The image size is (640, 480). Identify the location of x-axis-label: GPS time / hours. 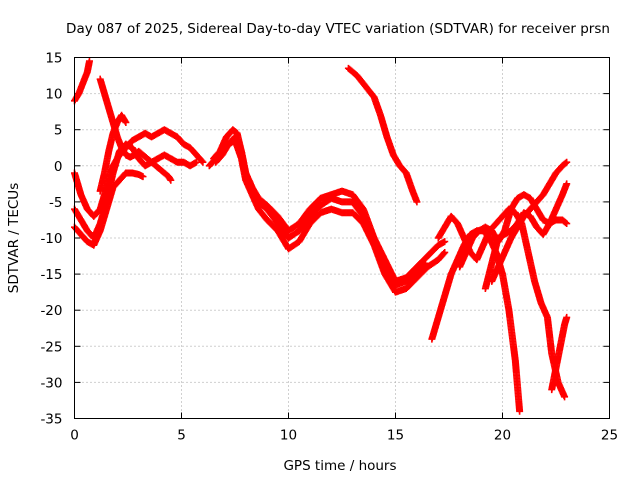
(339, 466).